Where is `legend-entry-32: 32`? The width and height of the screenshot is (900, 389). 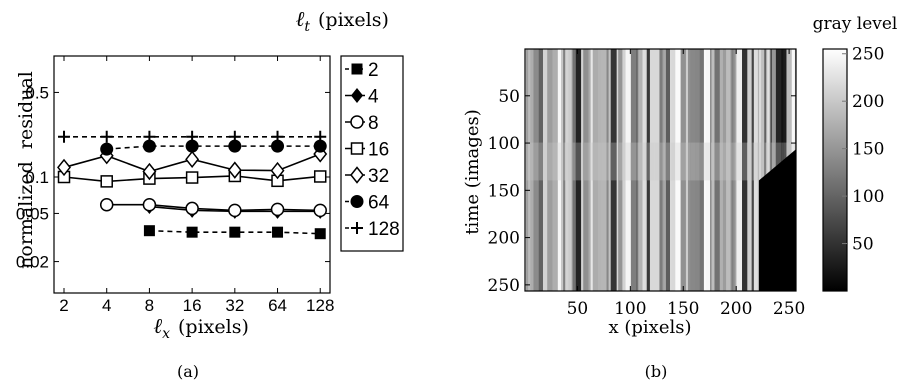
legend-entry-32: 32 is located at coordinates (367, 176).